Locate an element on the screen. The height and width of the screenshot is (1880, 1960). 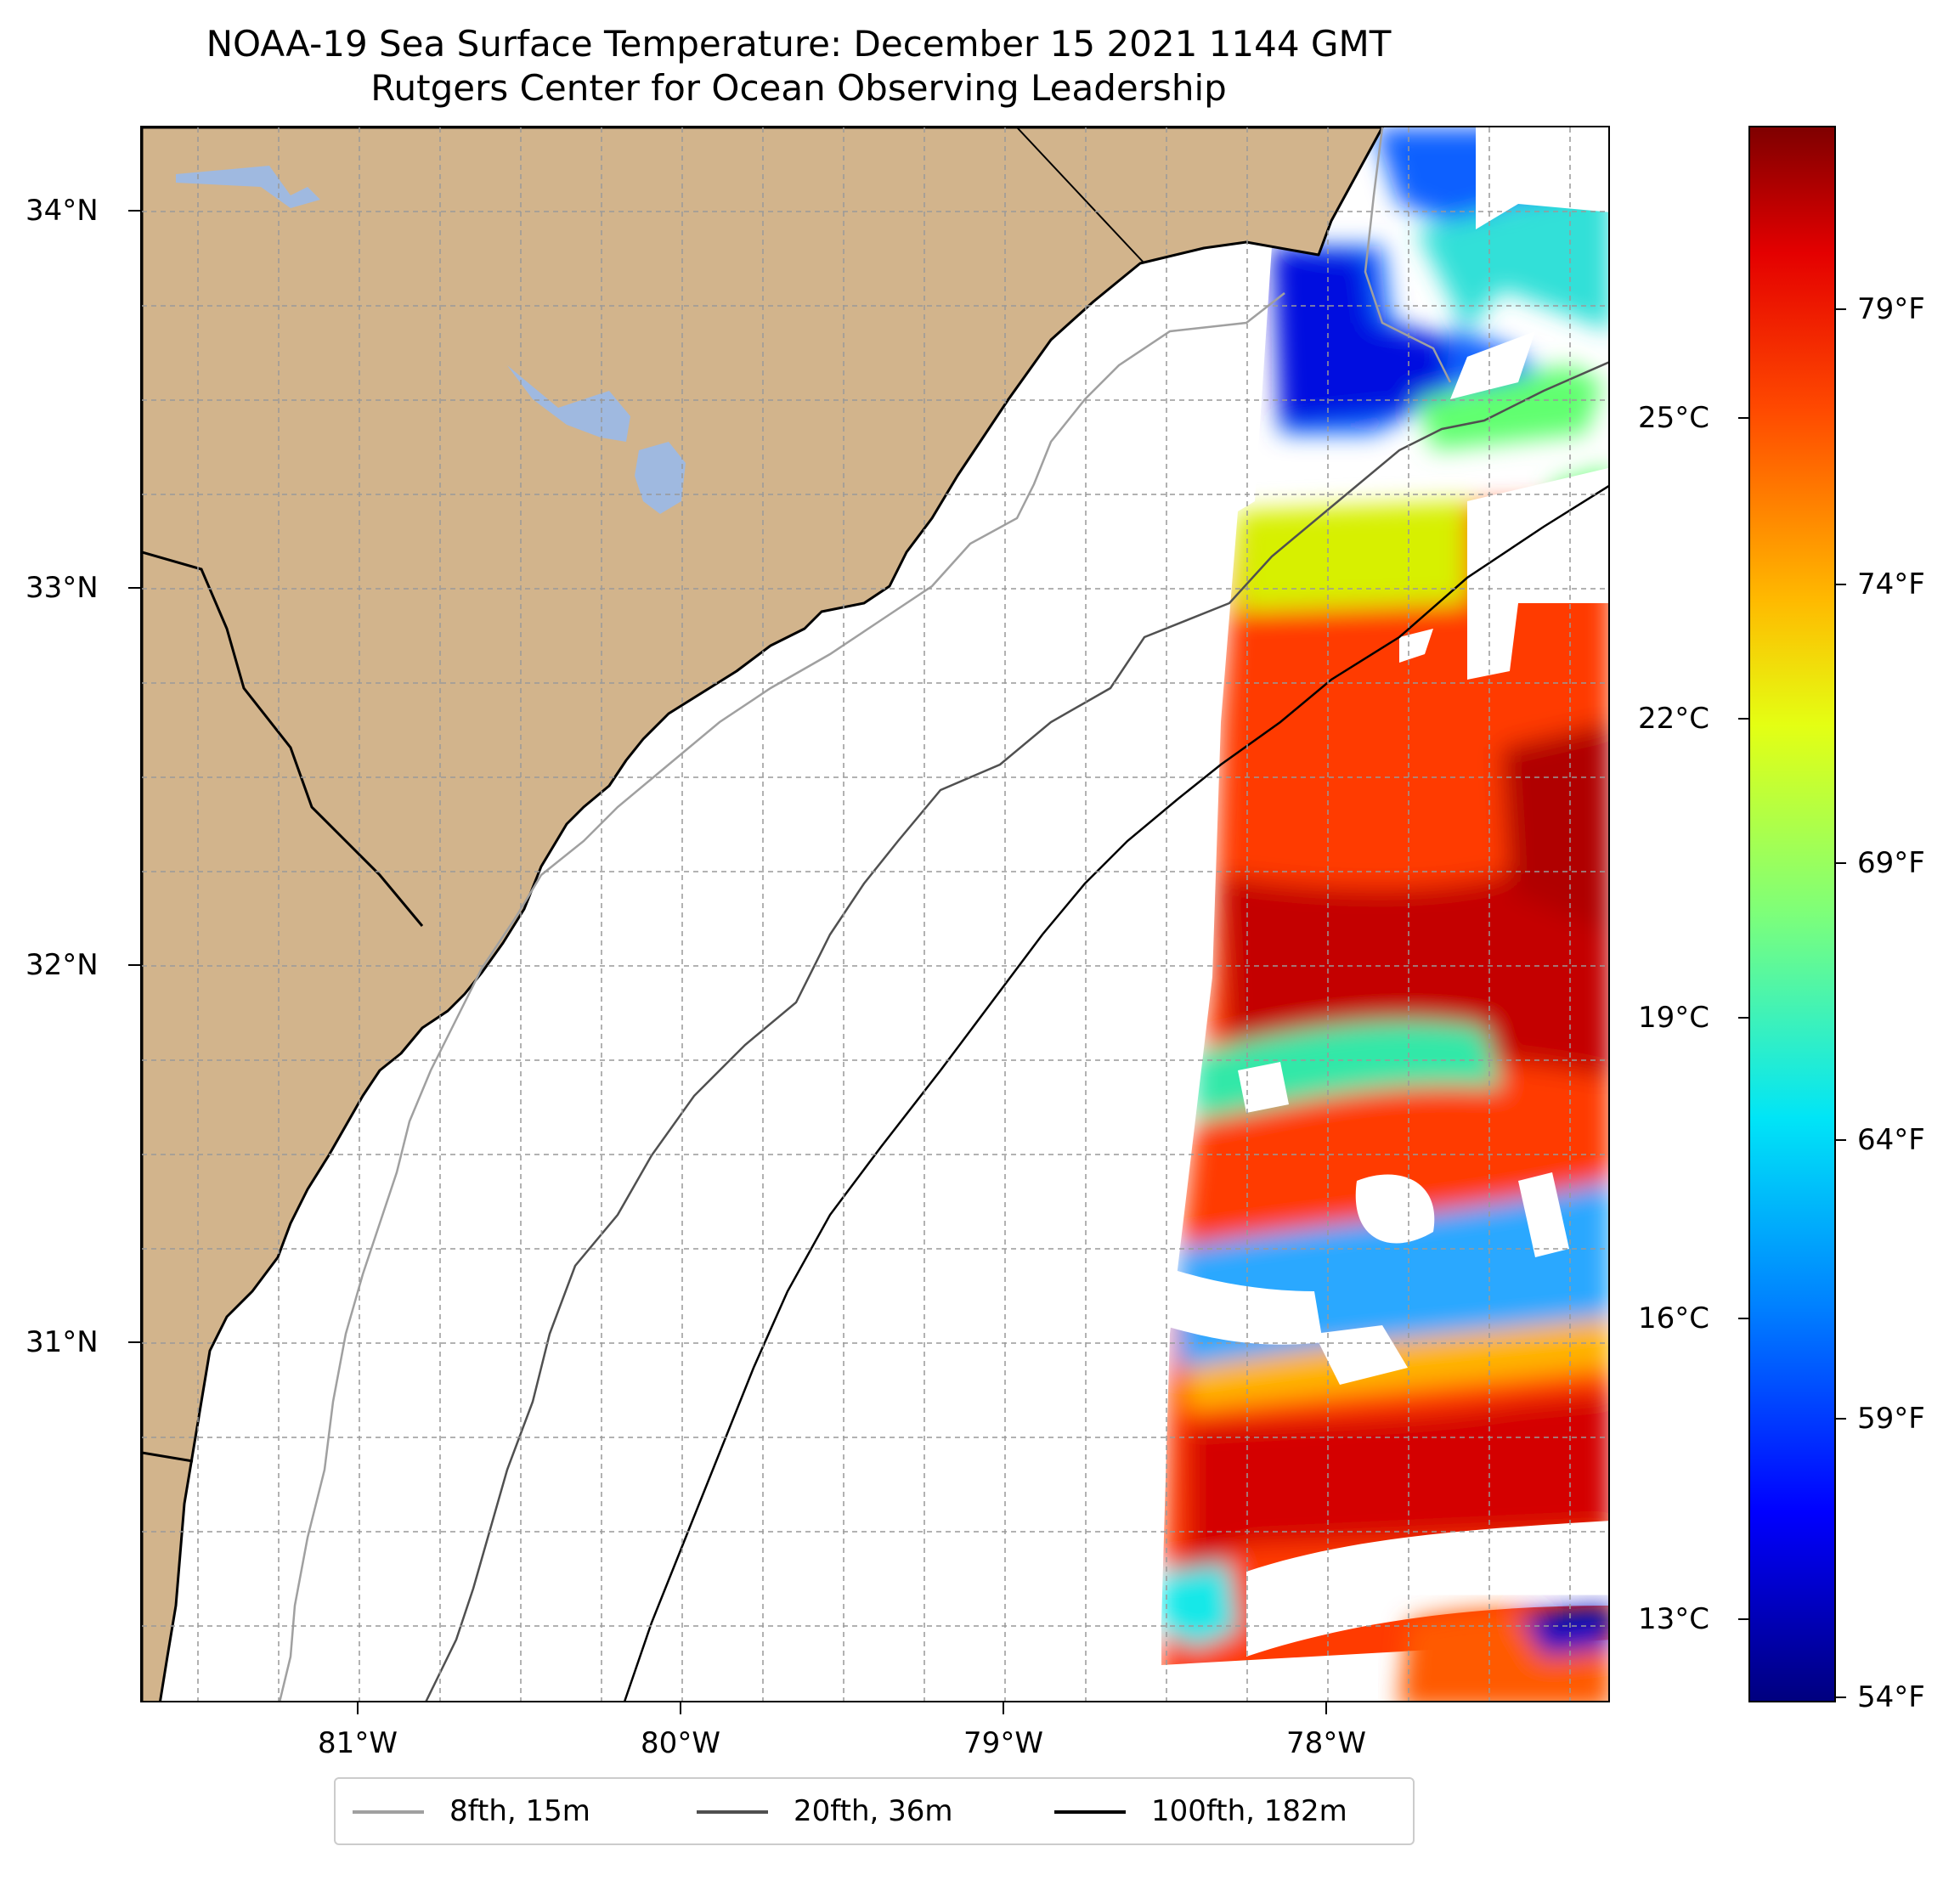
sst-cyan-patch is located at coordinates (1512, 255).